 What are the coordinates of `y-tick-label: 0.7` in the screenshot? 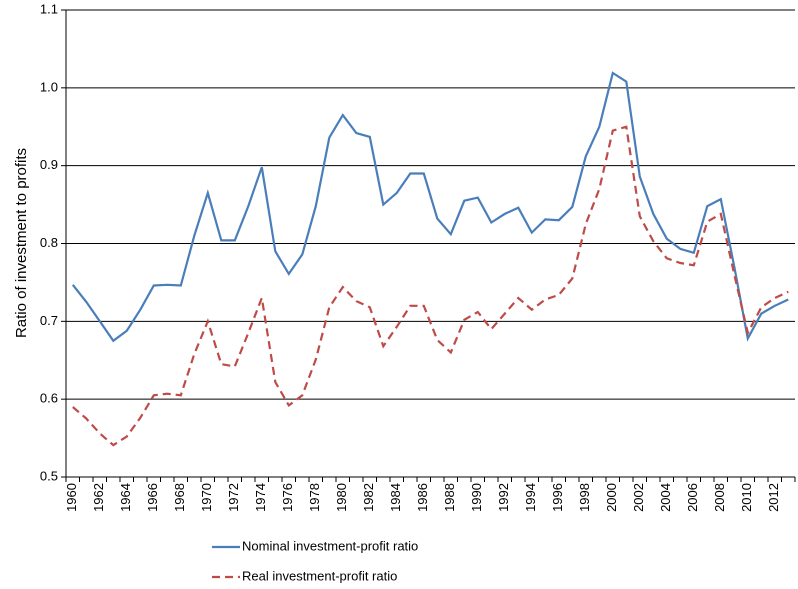 It's located at (49, 320).